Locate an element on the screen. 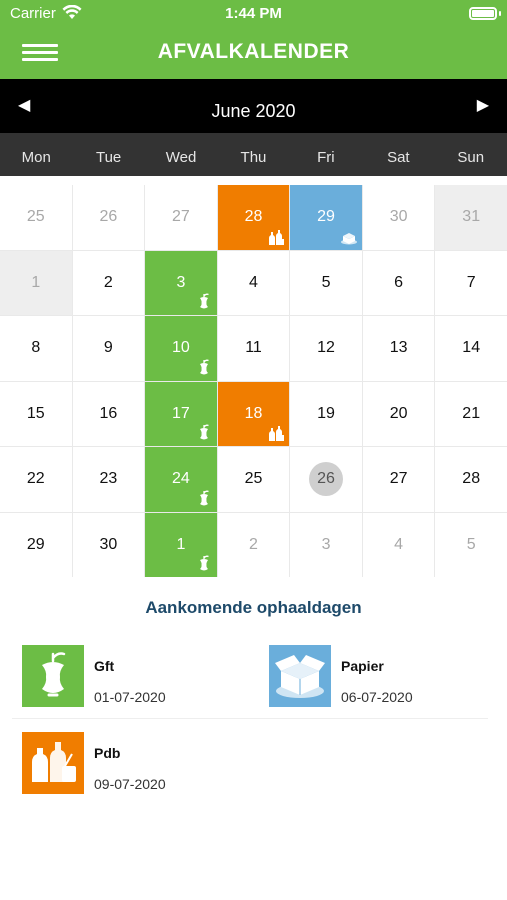 This screenshot has height=900, width=507. day-number: 18 is located at coordinates (253, 413).